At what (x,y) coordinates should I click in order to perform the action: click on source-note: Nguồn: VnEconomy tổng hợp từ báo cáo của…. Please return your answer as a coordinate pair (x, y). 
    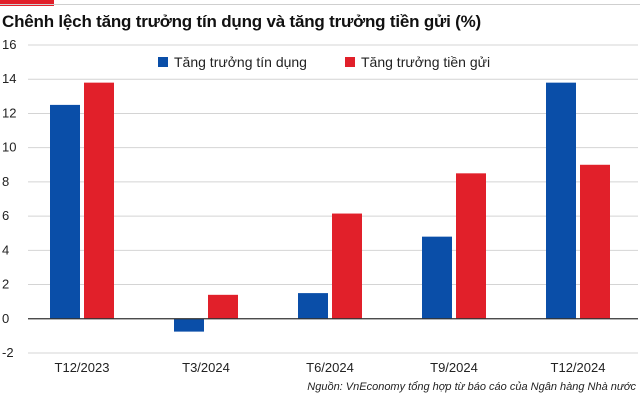
    Looking at the image, I should click on (471, 387).